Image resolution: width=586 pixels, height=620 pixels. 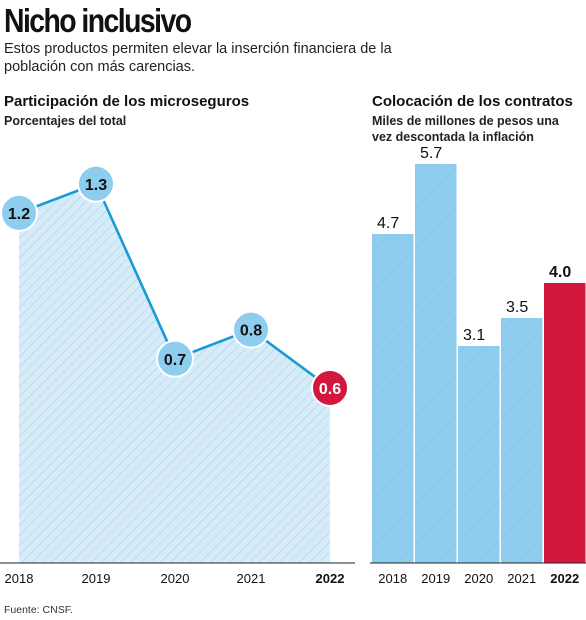 I want to click on line-chart-tick-label-2022: 2022, so click(x=330, y=578).